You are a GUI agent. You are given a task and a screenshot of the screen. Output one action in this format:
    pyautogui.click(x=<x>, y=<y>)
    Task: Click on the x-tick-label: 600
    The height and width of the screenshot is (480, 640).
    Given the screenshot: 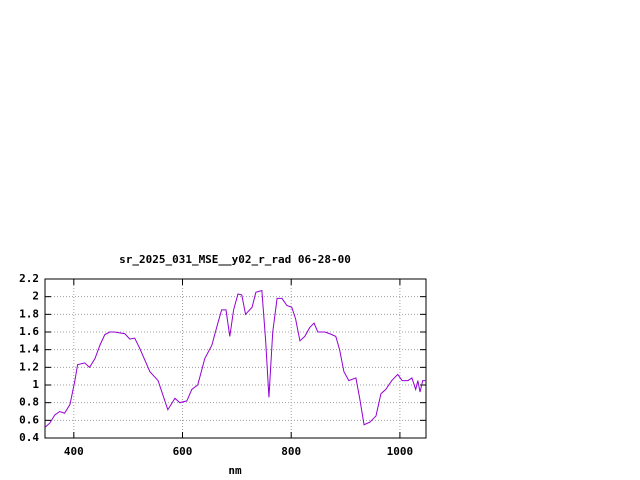 What is the action you would take?
    pyautogui.click(x=183, y=451)
    